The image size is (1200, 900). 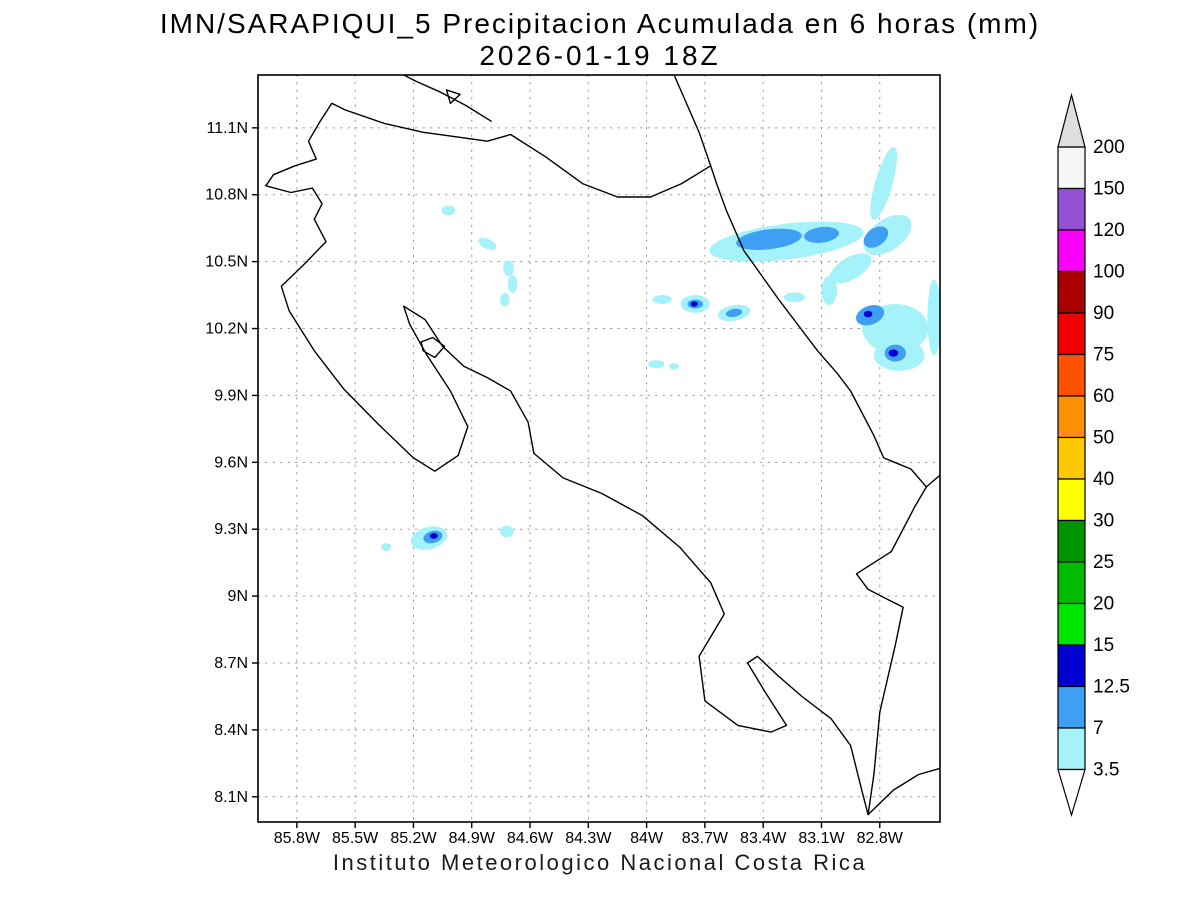 I want to click on colorbar-level-label: 90, so click(x=1103, y=313).